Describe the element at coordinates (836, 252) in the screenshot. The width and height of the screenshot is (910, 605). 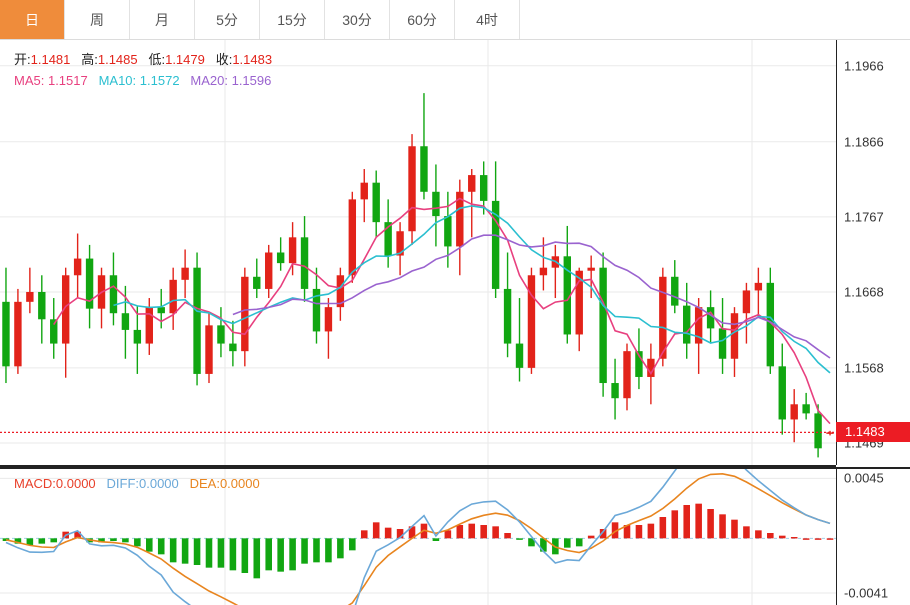
I see `price-axis-line` at that location.